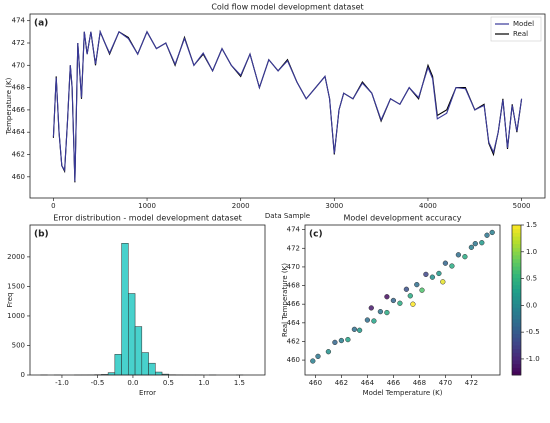 The width and height of the screenshot is (550, 423). Describe the element at coordinates (403, 393) in the screenshot. I see `x-axis-label: Model Temperature (K)` at that location.